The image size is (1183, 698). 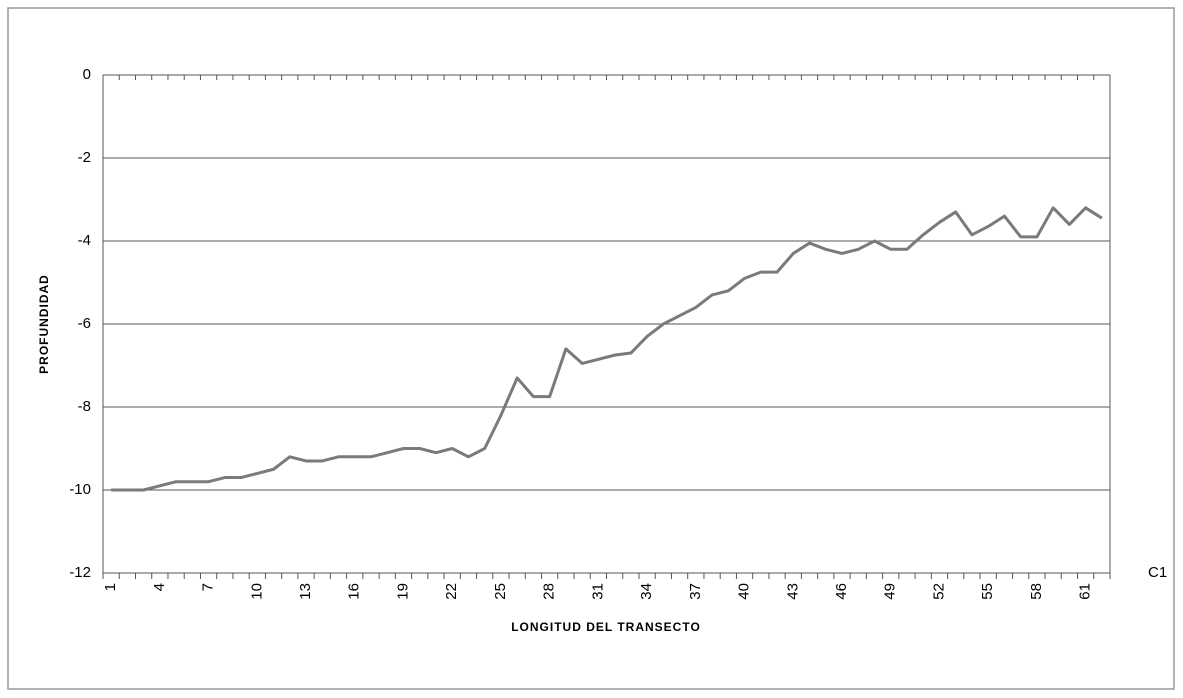 I want to click on y-tick-label: -4, so click(x=84, y=240).